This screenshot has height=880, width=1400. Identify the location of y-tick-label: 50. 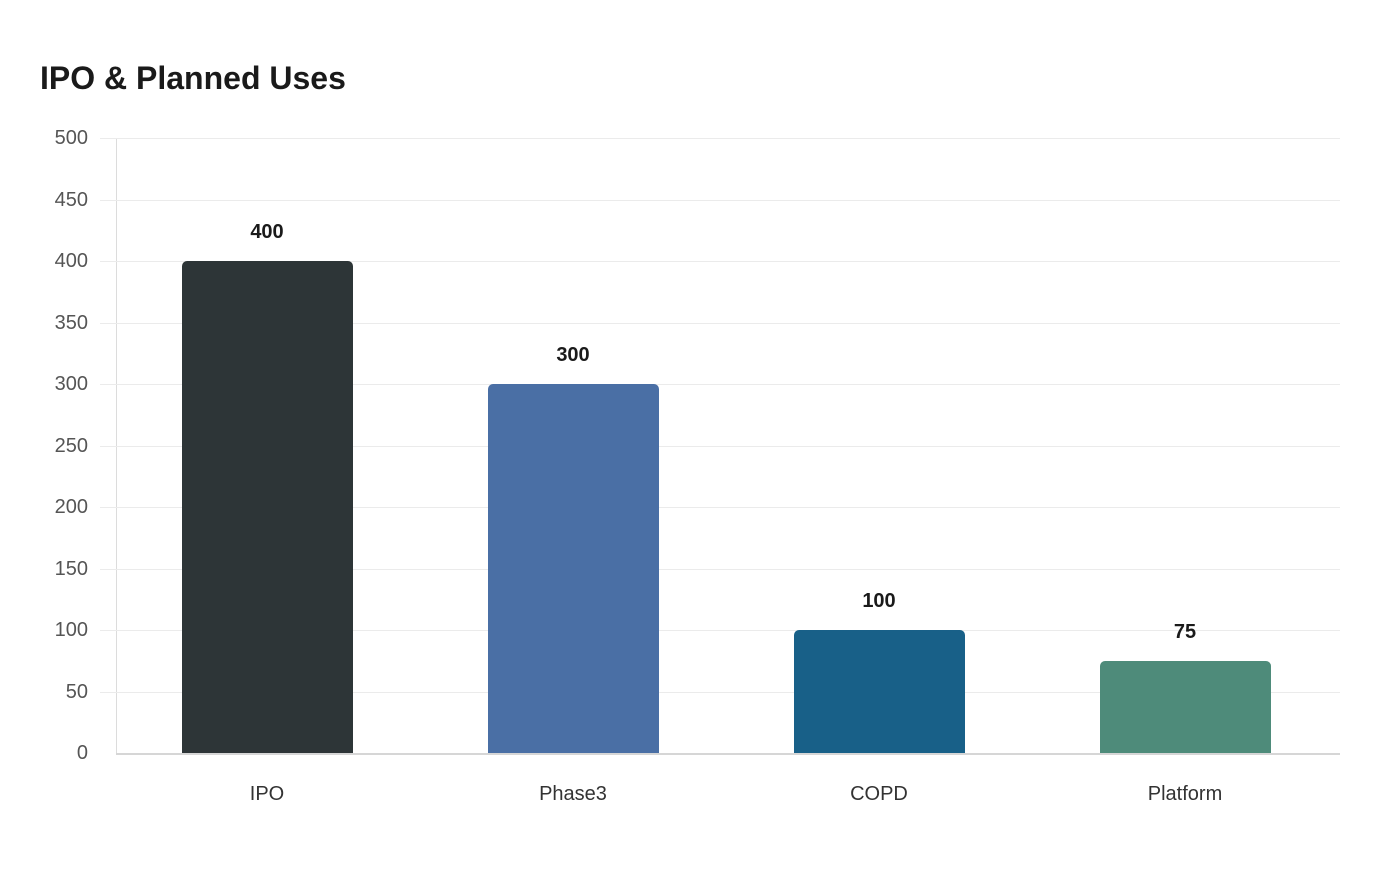
(76, 691).